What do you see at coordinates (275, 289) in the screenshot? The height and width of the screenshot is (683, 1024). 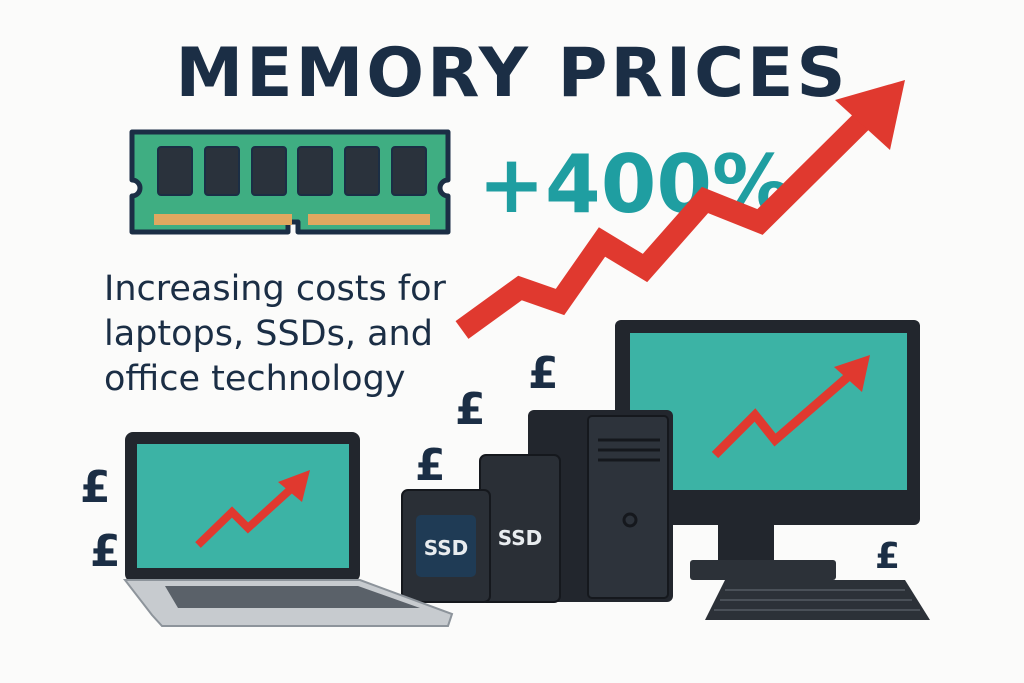 I see `subtitle-line-1: Increasing costs for` at bounding box center [275, 289].